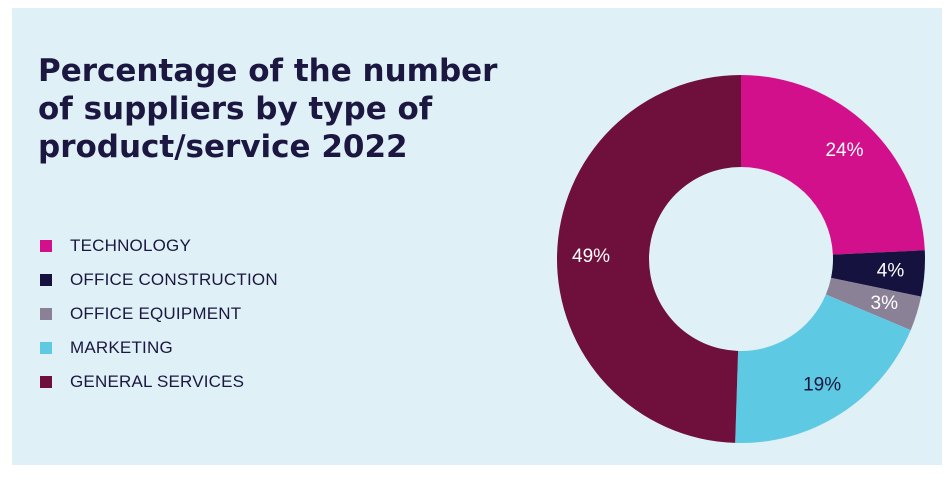 The height and width of the screenshot is (493, 949). What do you see at coordinates (235, 109) in the screenshot?
I see `chart-title-line-2: of suppliers by type of` at bounding box center [235, 109].